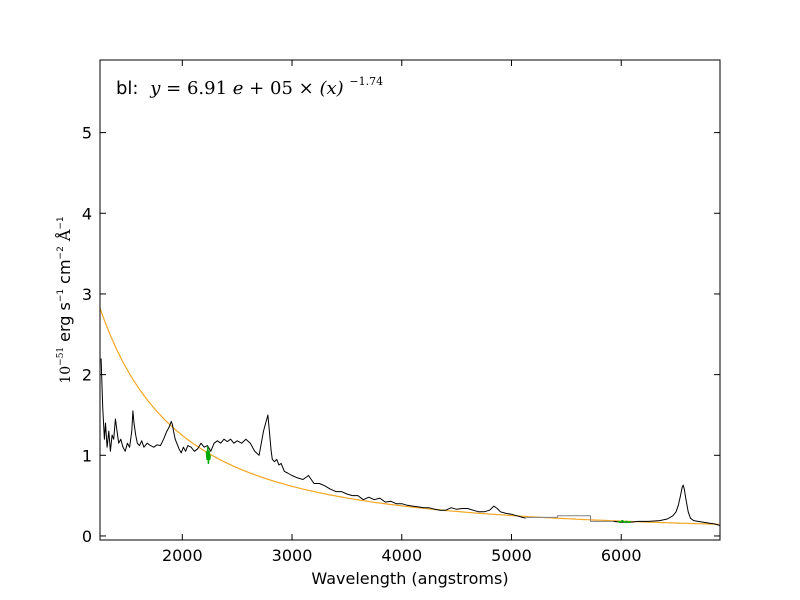  I want to click on annotation-eq: =, so click(173, 88).